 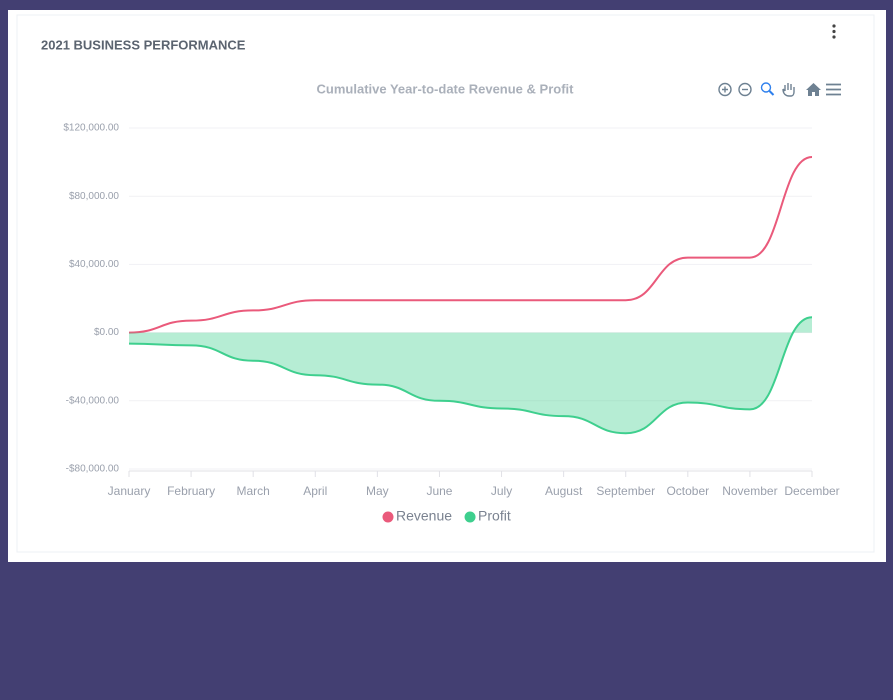 I want to click on y-tick-label: -$40,000.00, so click(x=93, y=400).